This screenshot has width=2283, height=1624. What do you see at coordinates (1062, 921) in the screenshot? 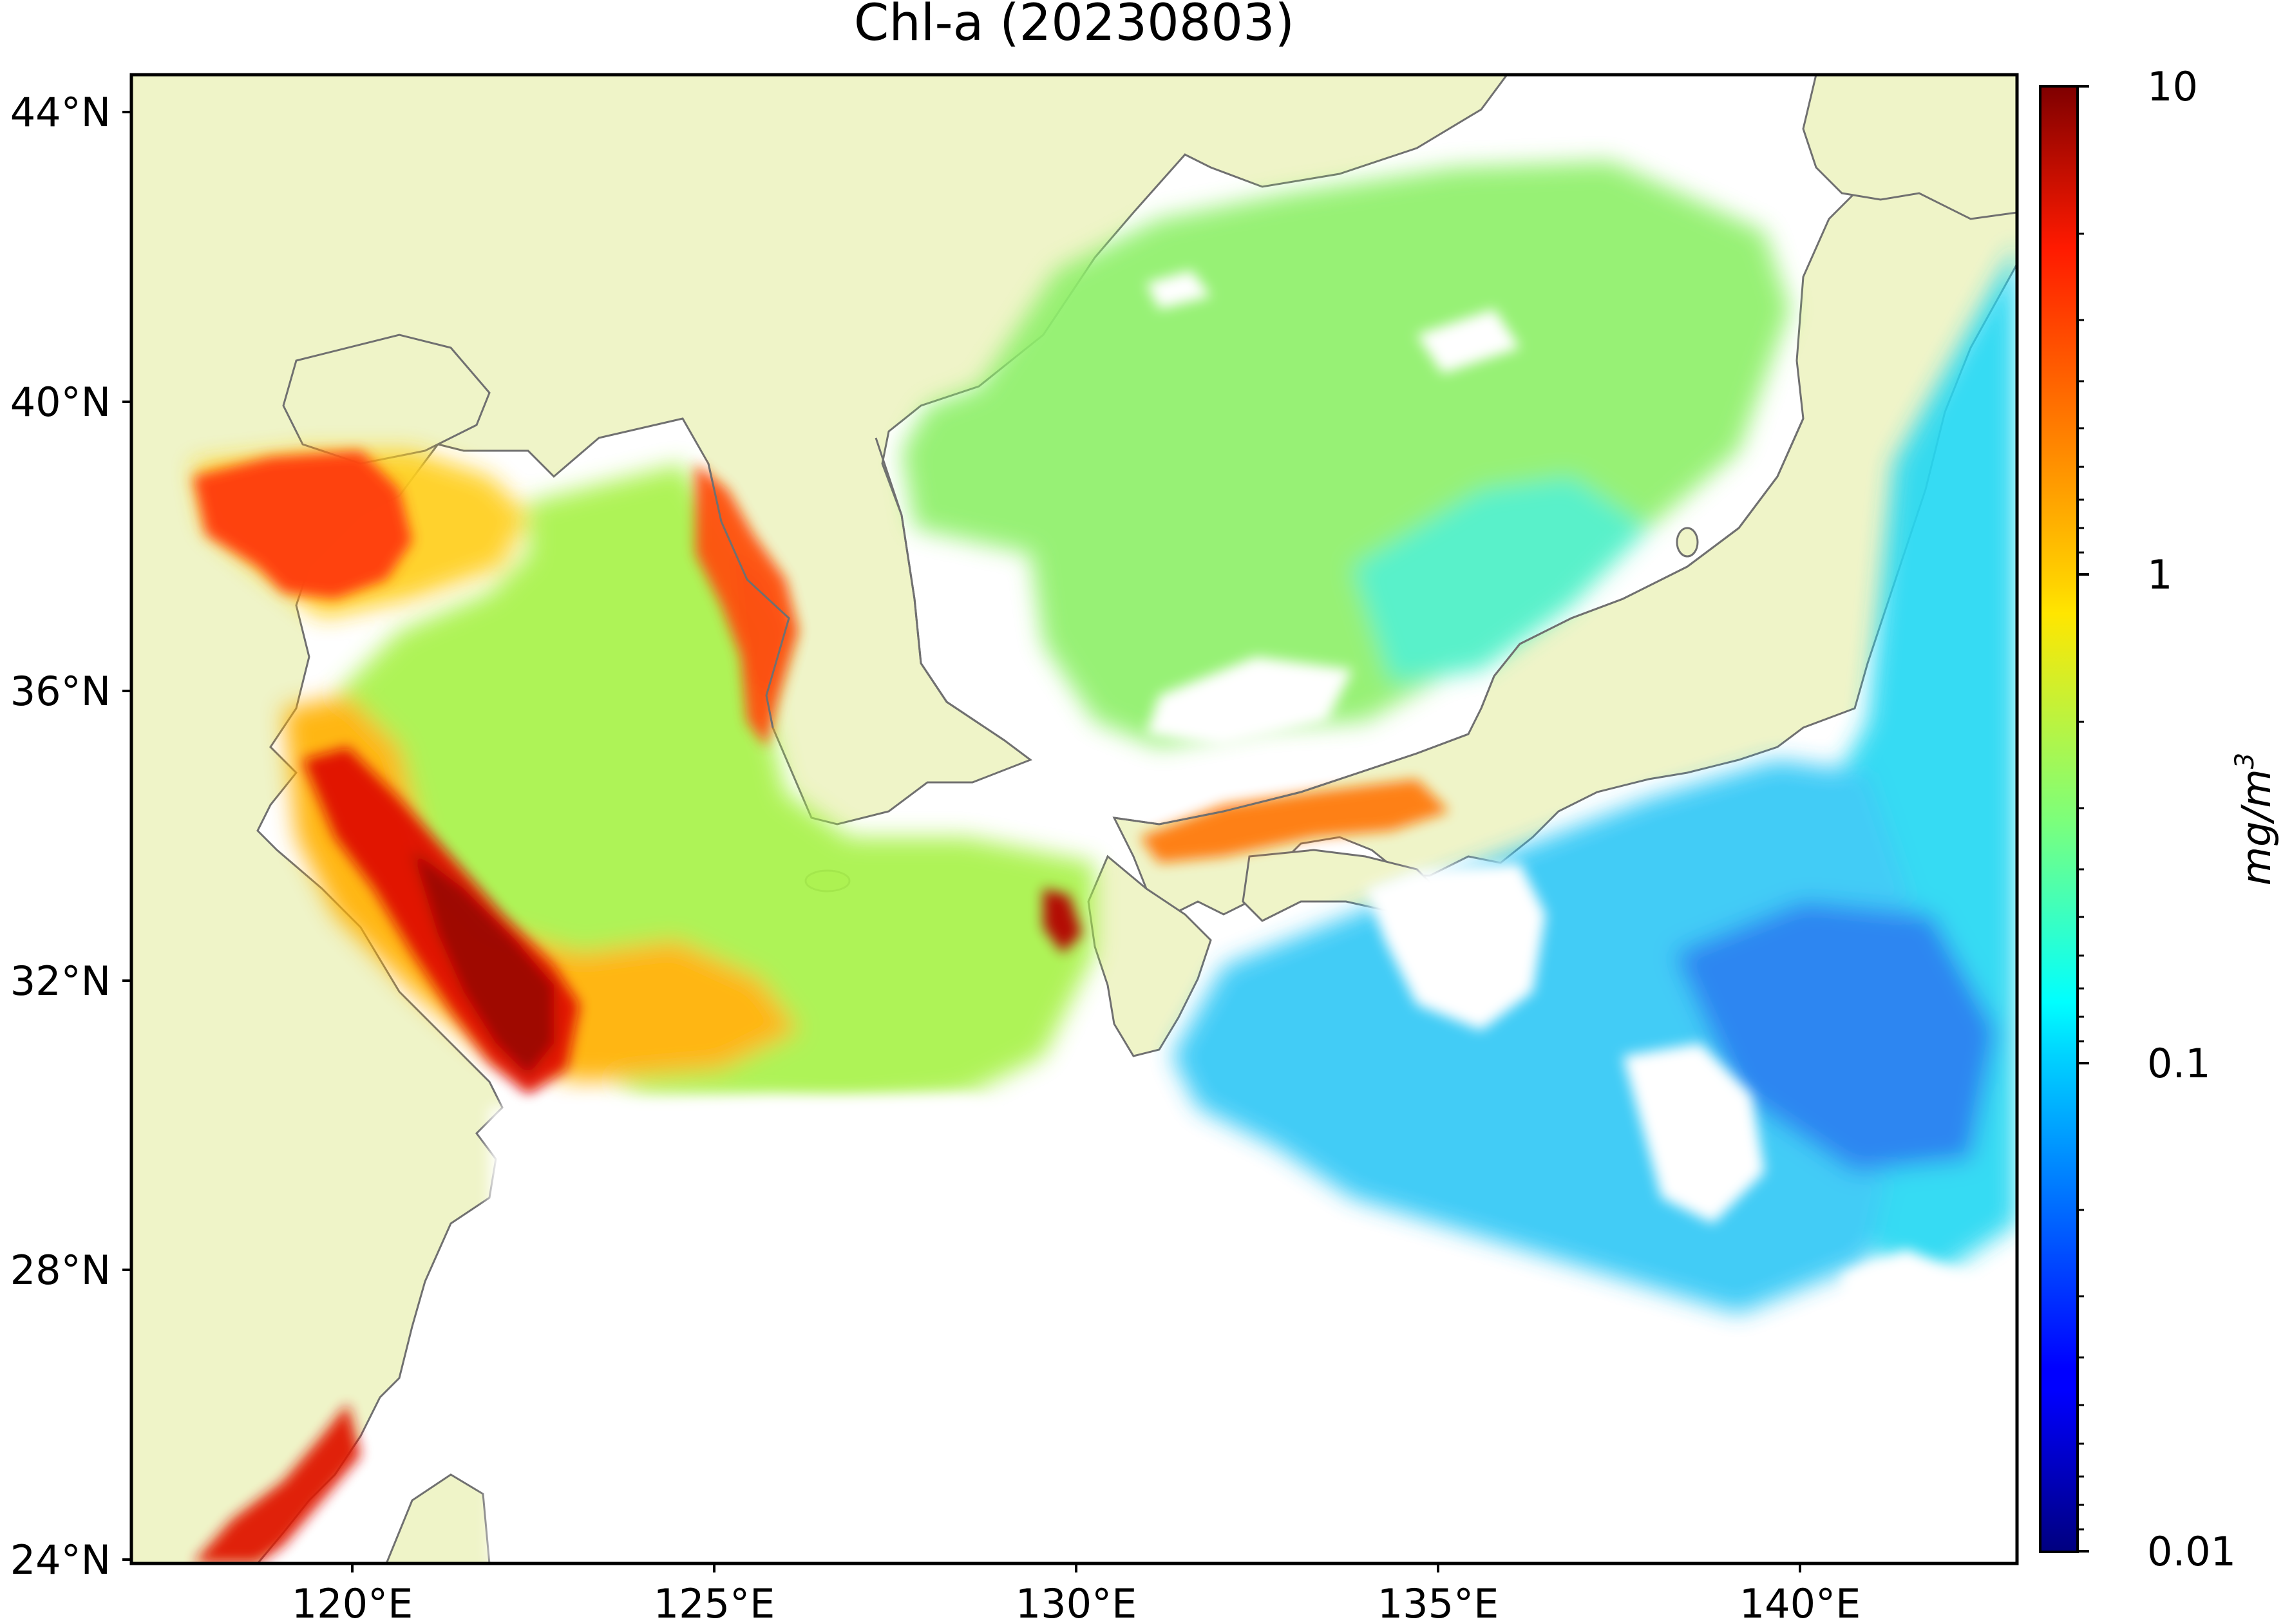
I see `chl-ariake` at bounding box center [1062, 921].